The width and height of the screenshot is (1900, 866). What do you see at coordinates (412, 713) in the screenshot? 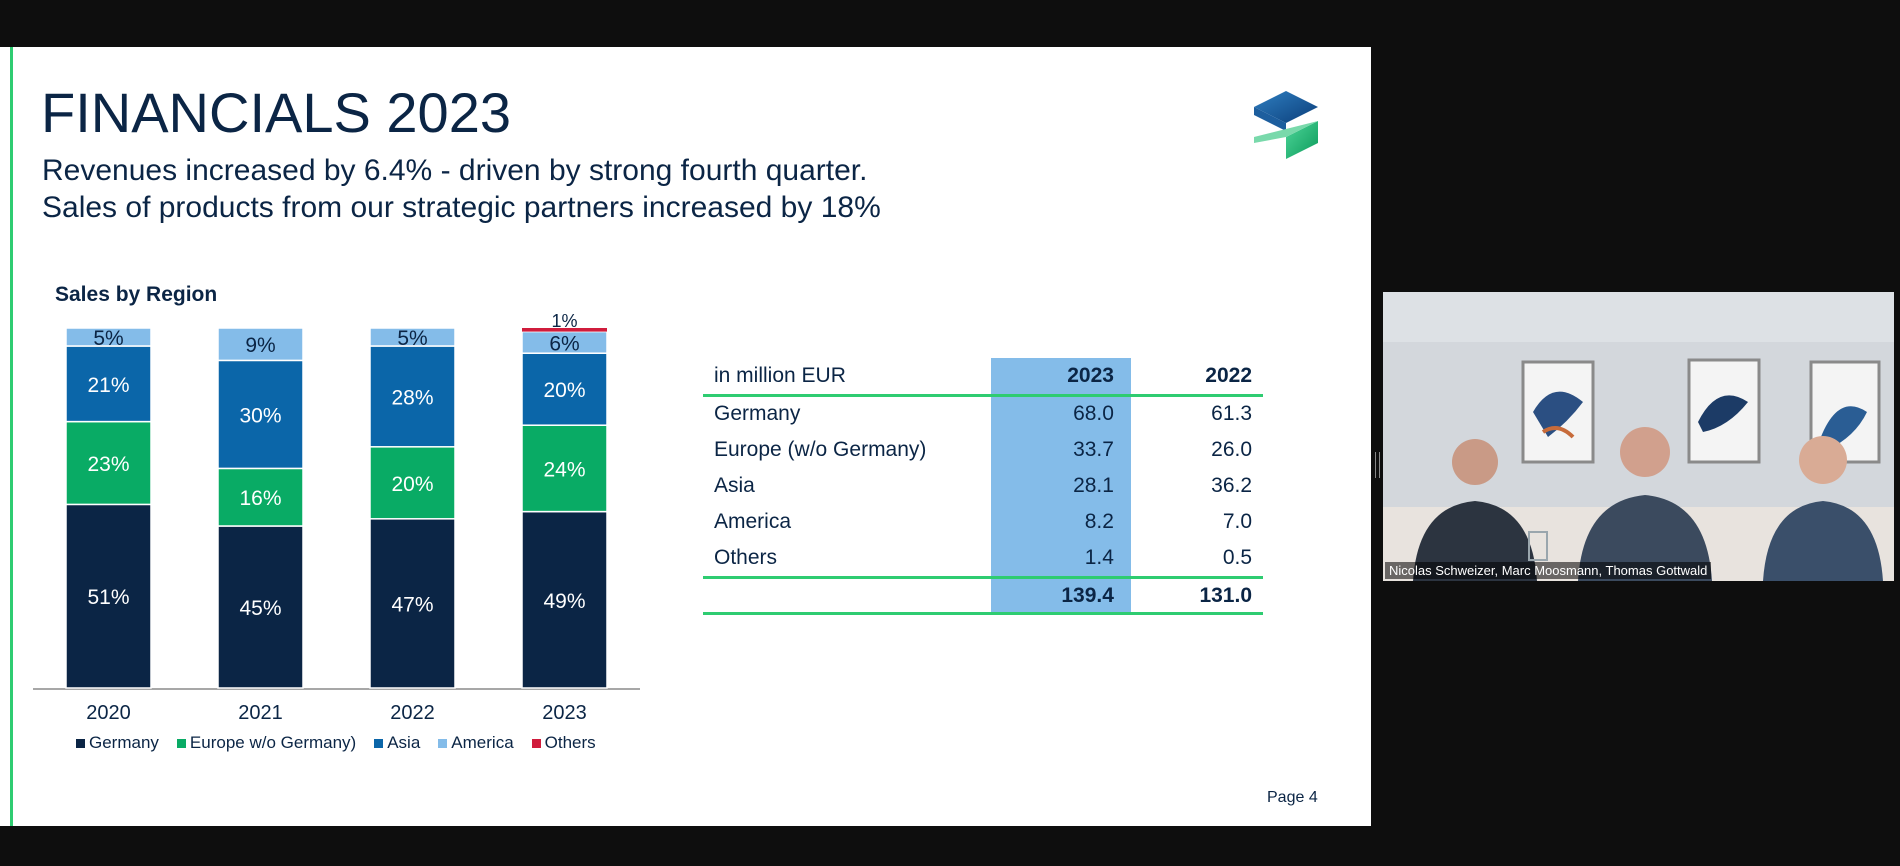
I see `x-tick-label: 2022` at bounding box center [412, 713].